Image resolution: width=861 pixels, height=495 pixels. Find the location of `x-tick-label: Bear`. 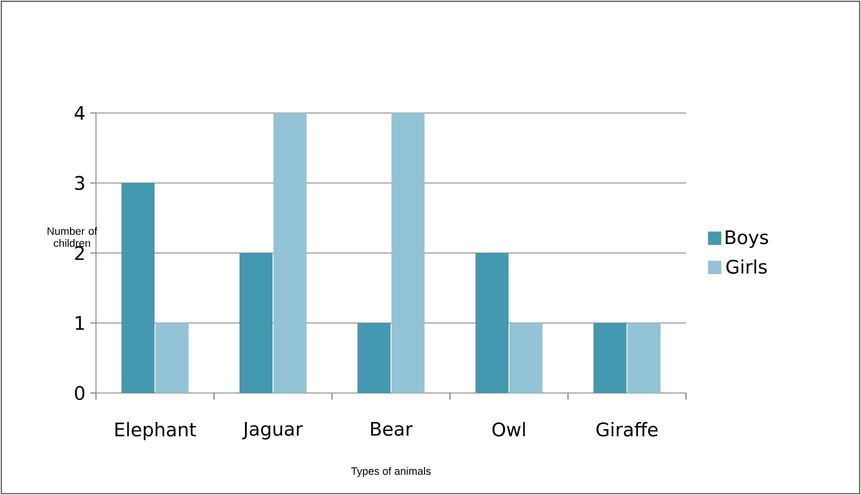

x-tick-label: Bear is located at coordinates (392, 429).